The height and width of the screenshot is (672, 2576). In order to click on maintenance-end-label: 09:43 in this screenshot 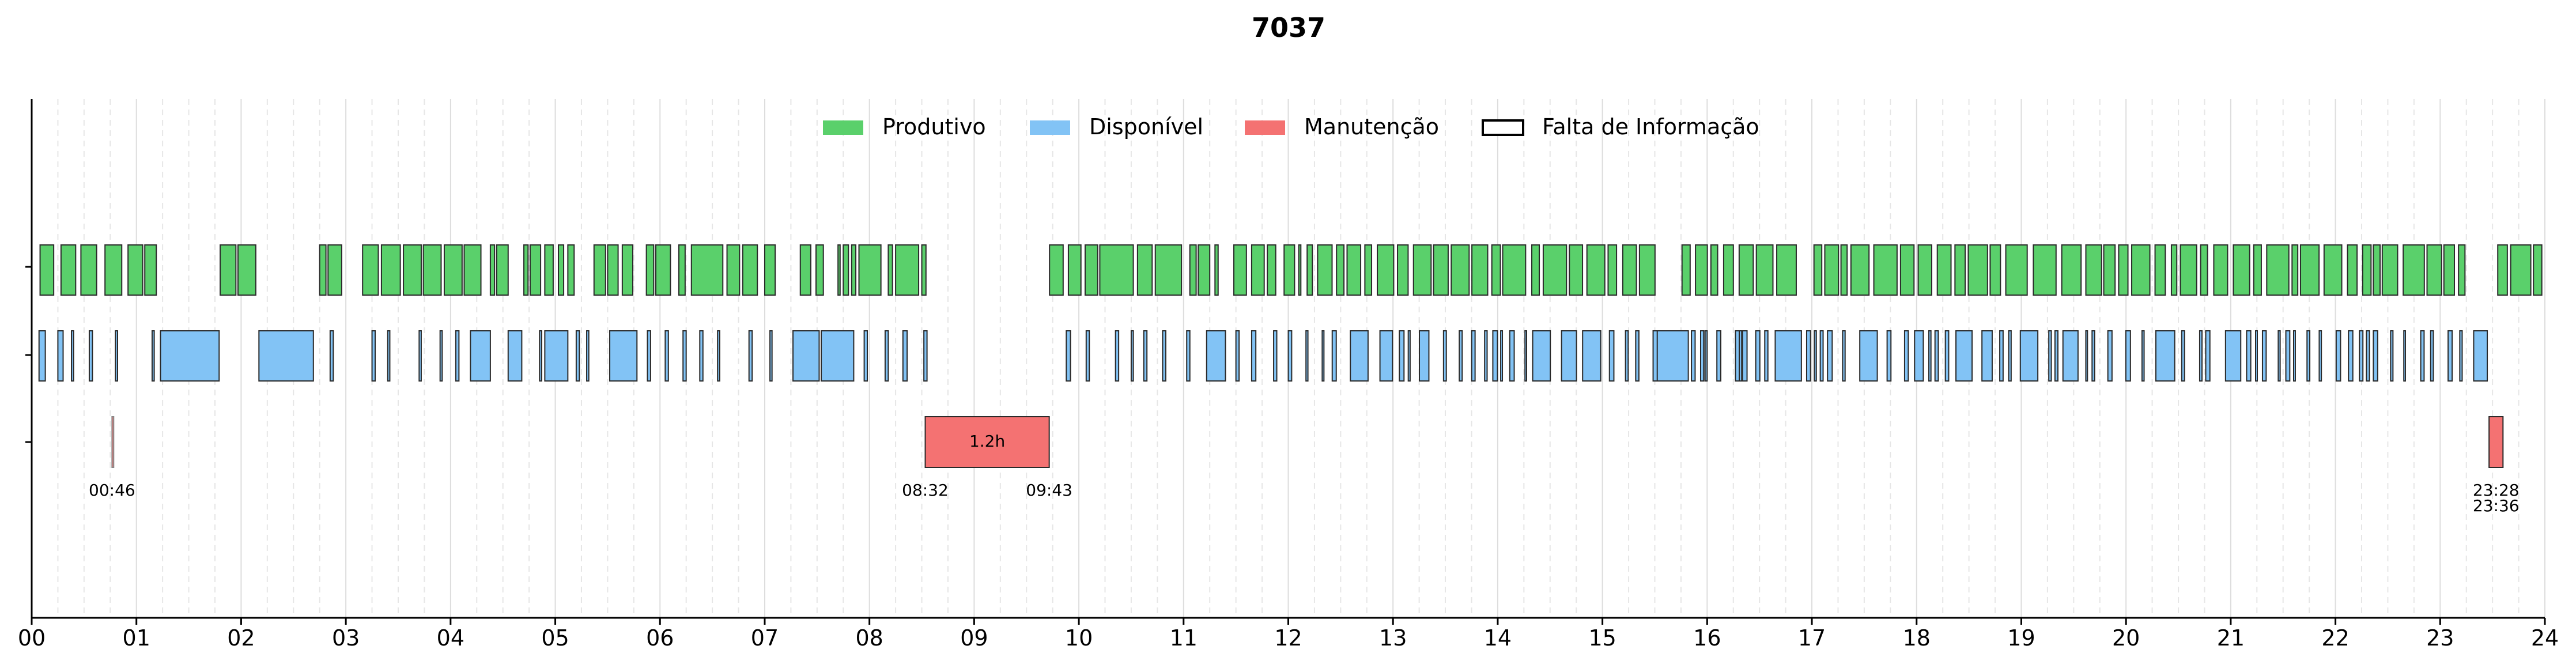, I will do `click(1049, 491)`.